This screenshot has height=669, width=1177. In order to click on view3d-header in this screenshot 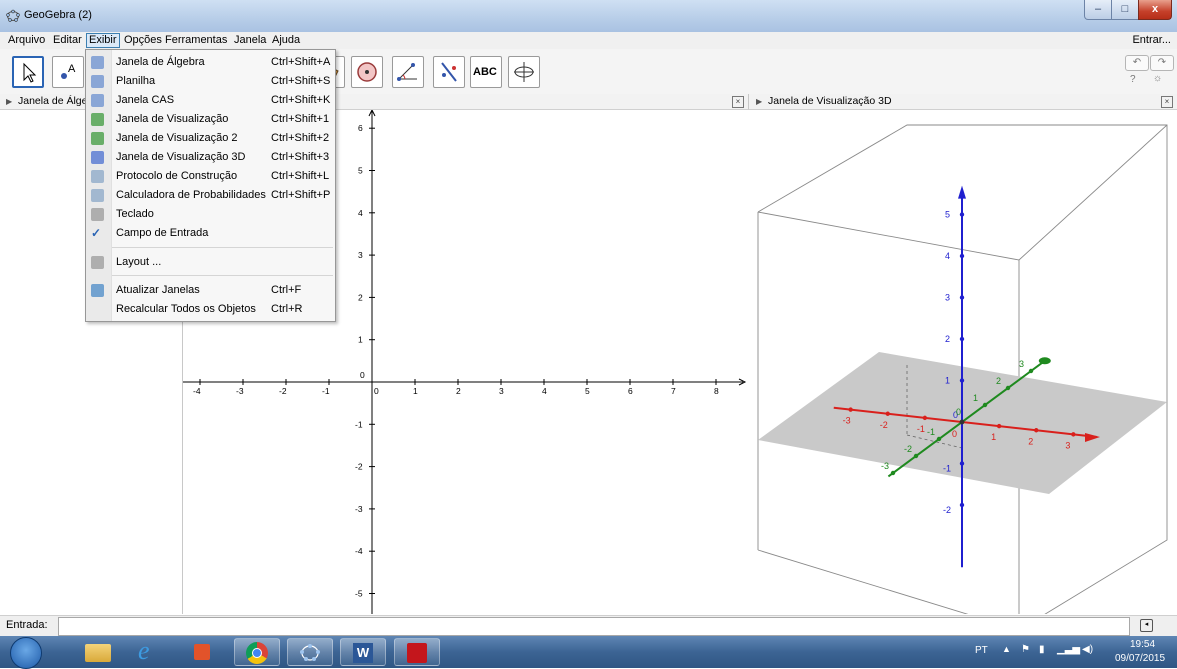, I will do `click(962, 102)`.